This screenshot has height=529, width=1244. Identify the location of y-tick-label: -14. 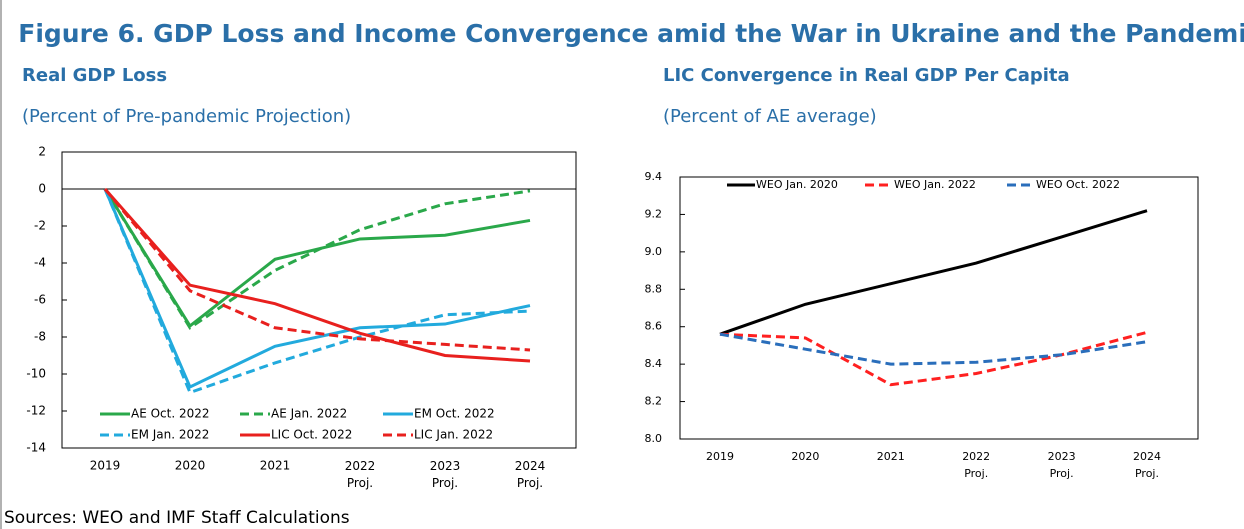
(36, 448).